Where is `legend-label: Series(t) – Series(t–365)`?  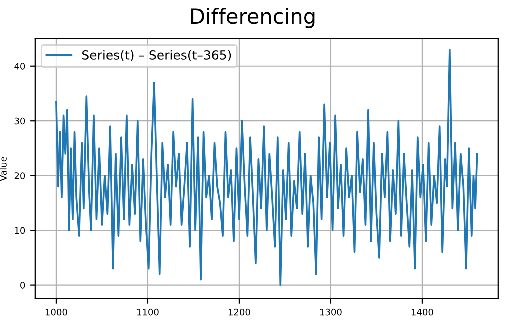 legend-label: Series(t) – Series(t–365) is located at coordinates (157, 56).